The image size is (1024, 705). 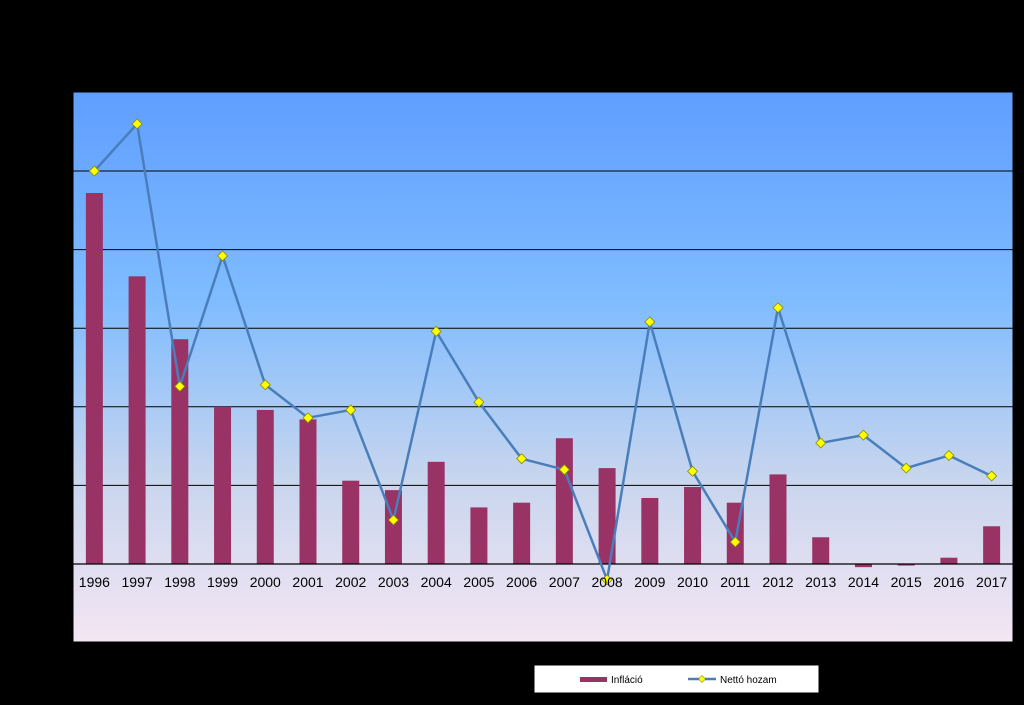 I want to click on x-tick-label-2006: 2006, so click(x=521, y=582).